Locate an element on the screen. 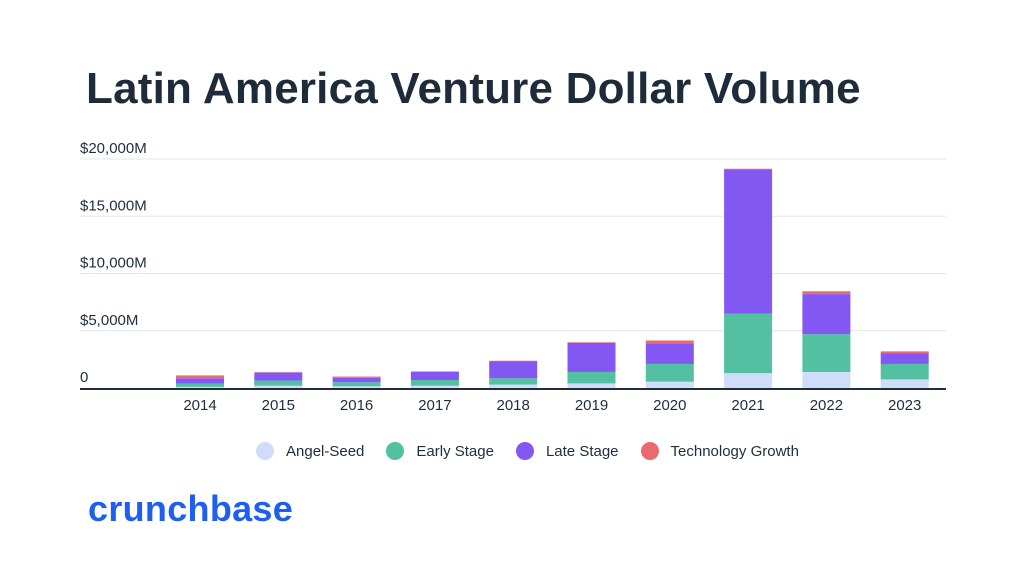 The height and width of the screenshot is (587, 1024). x-tick-label: 2015 is located at coordinates (278, 405).